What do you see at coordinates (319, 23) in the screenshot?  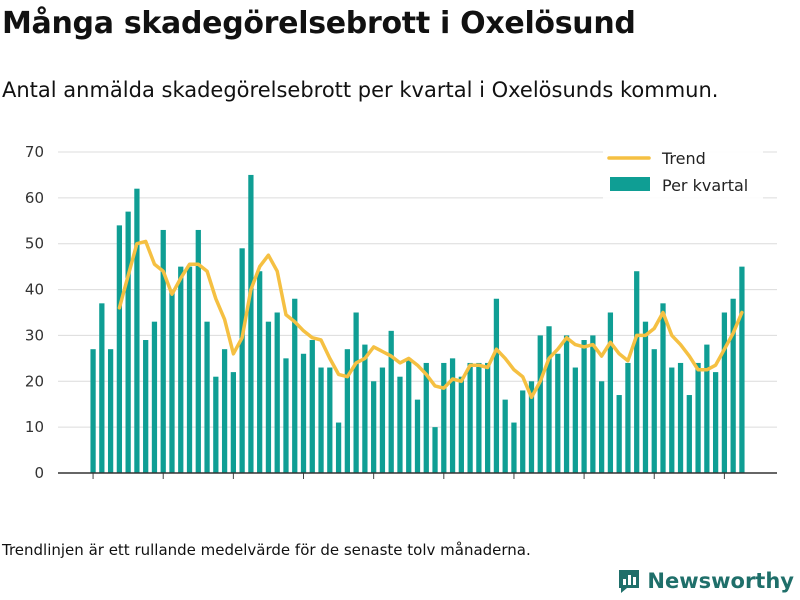 I see `chart-title: Många skadegörelsebrott i Oxelösund` at bounding box center [319, 23].